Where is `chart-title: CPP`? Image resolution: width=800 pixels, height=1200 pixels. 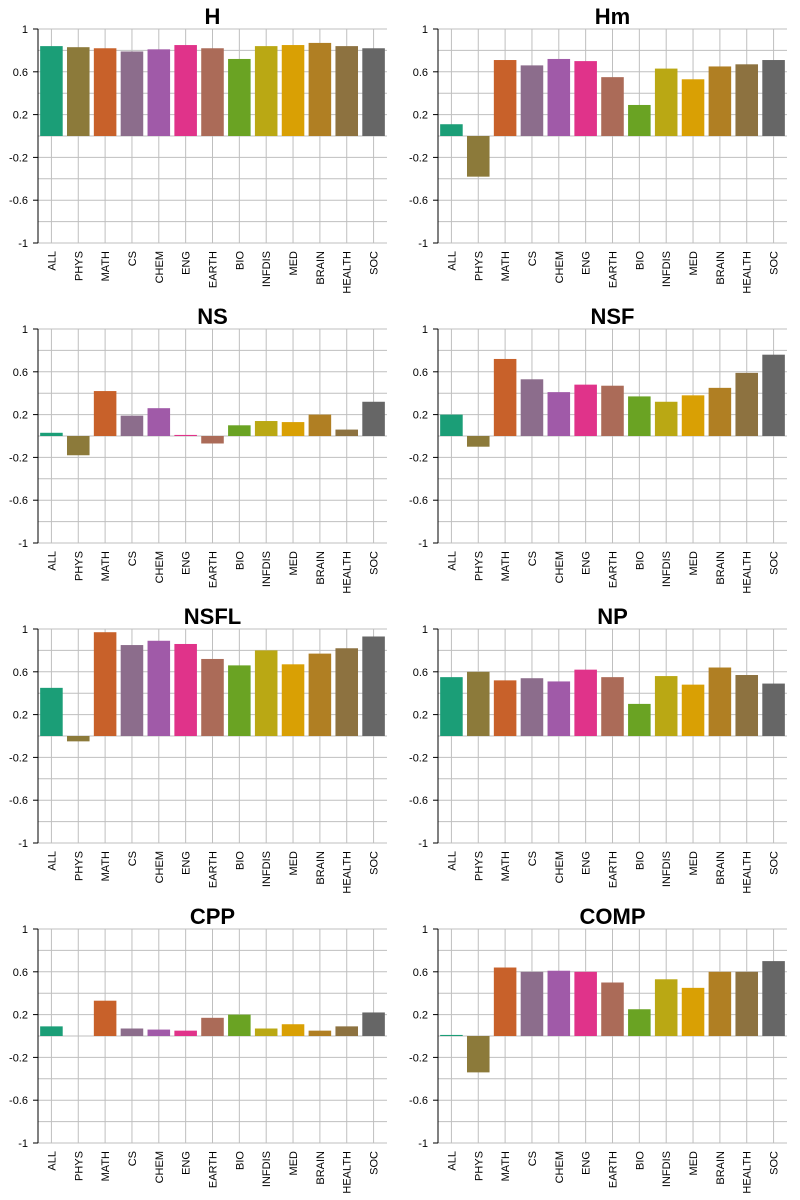 chart-title: CPP is located at coordinates (212, 916).